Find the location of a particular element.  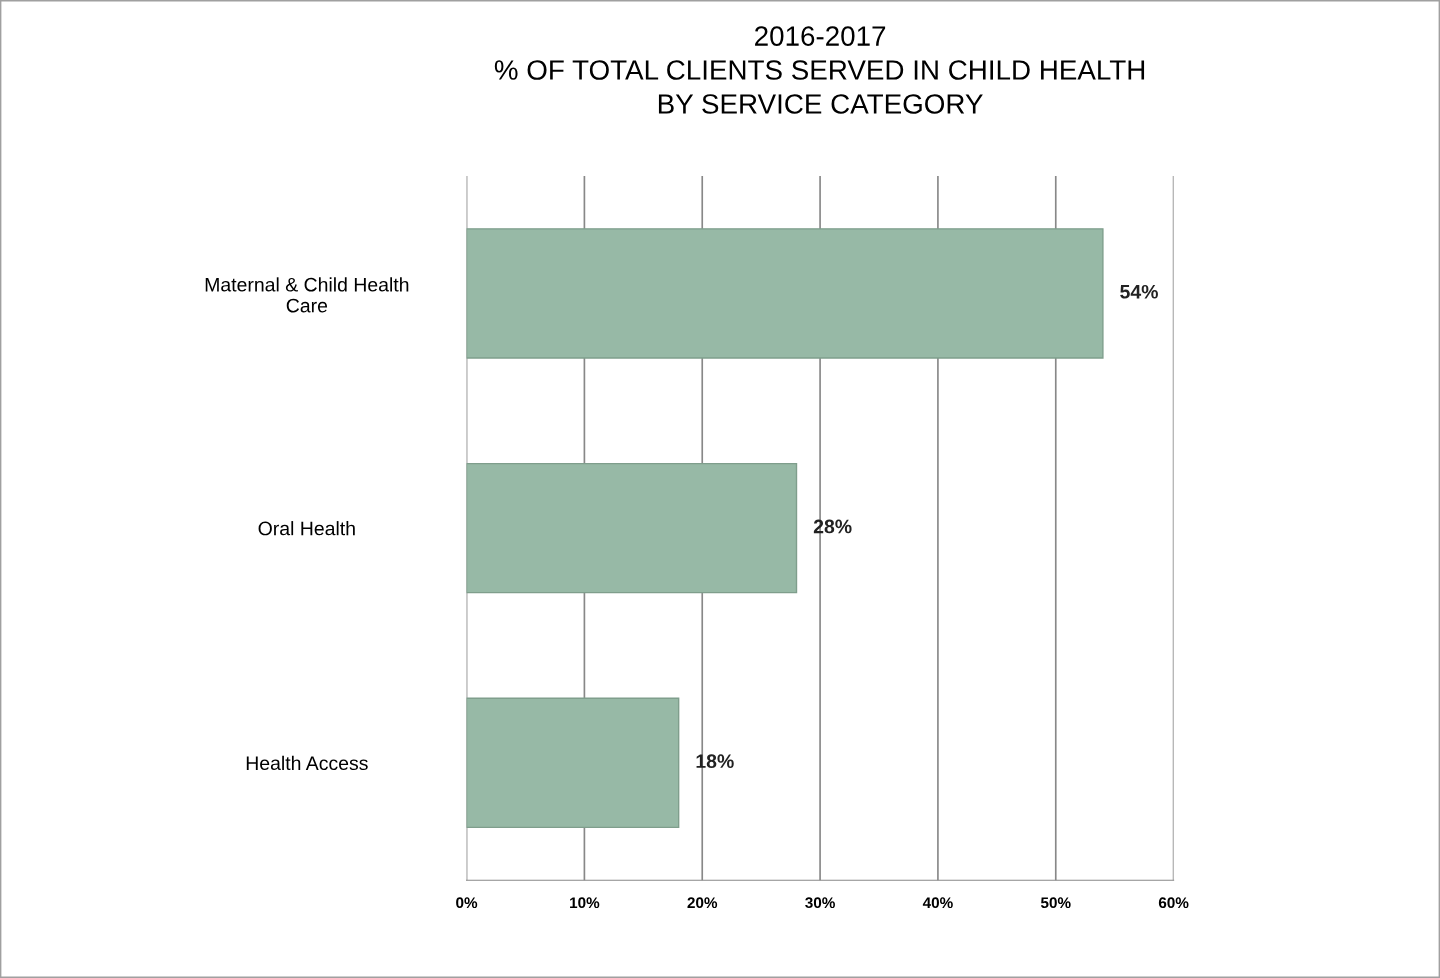

x-tick-label: 20% is located at coordinates (702, 903).